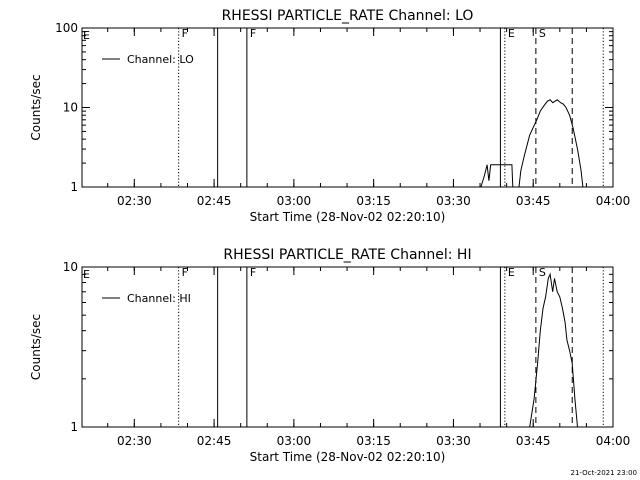 The image size is (640, 480). What do you see at coordinates (604, 473) in the screenshot?
I see `timestamp-label: 21-Oct-2021 23:00` at bounding box center [604, 473].